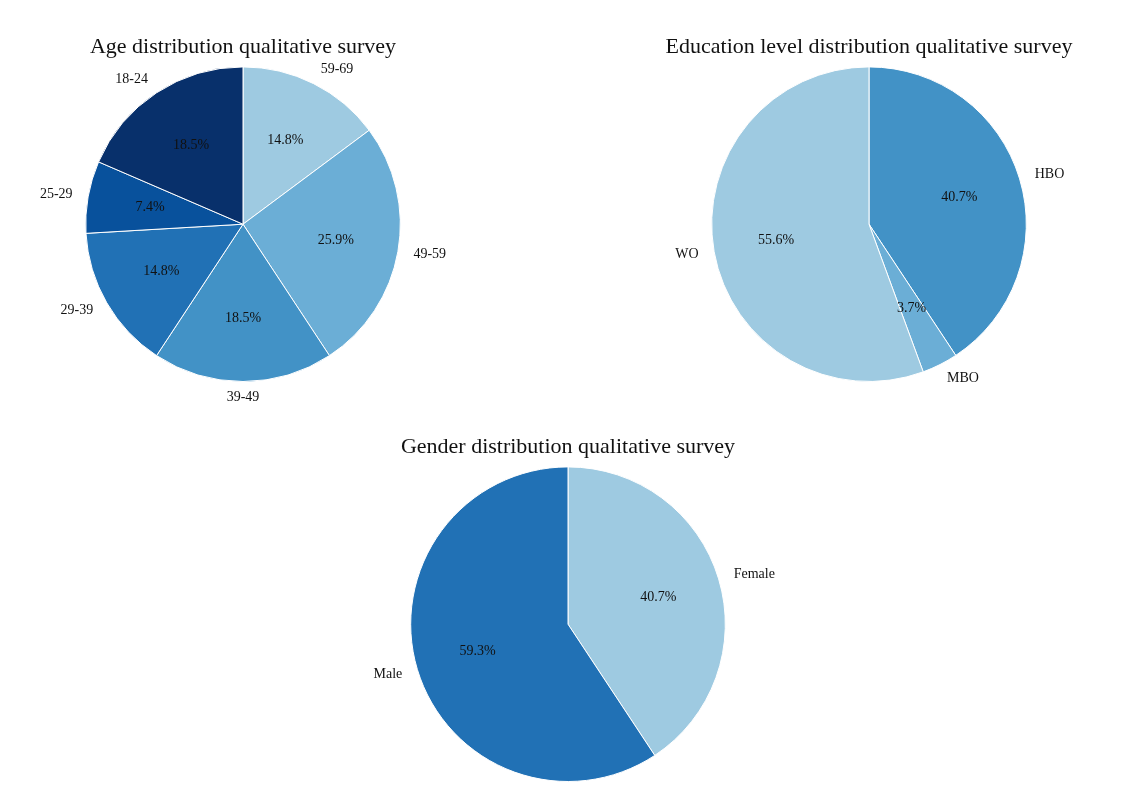 The height and width of the screenshot is (804, 1122). What do you see at coordinates (336, 240) in the screenshot?
I see `data-label: 25.9%` at bounding box center [336, 240].